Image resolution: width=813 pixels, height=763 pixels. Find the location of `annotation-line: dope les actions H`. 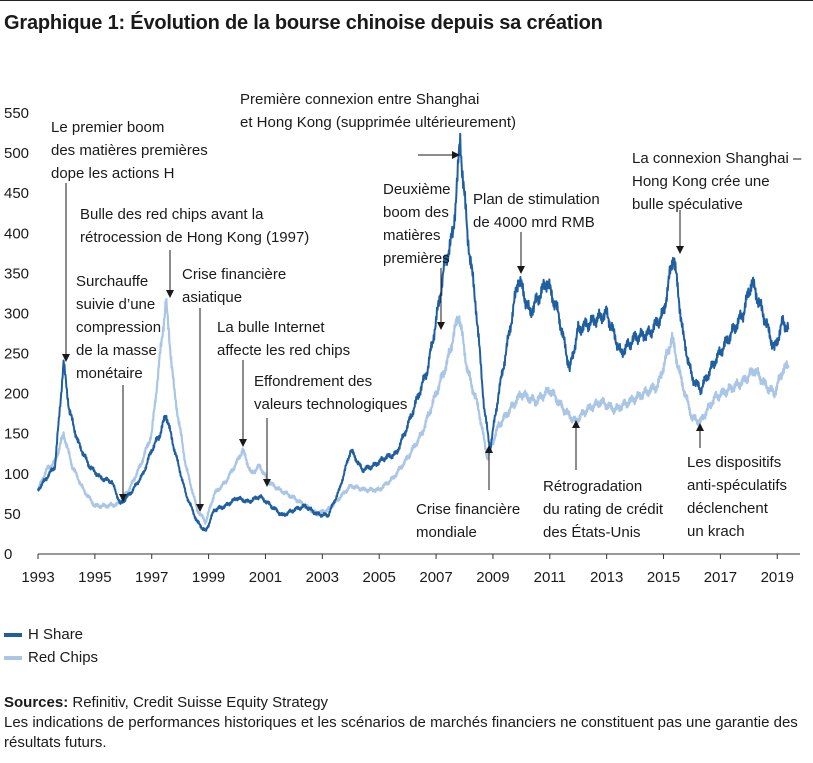

annotation-line: dope les actions H is located at coordinates (112, 173).